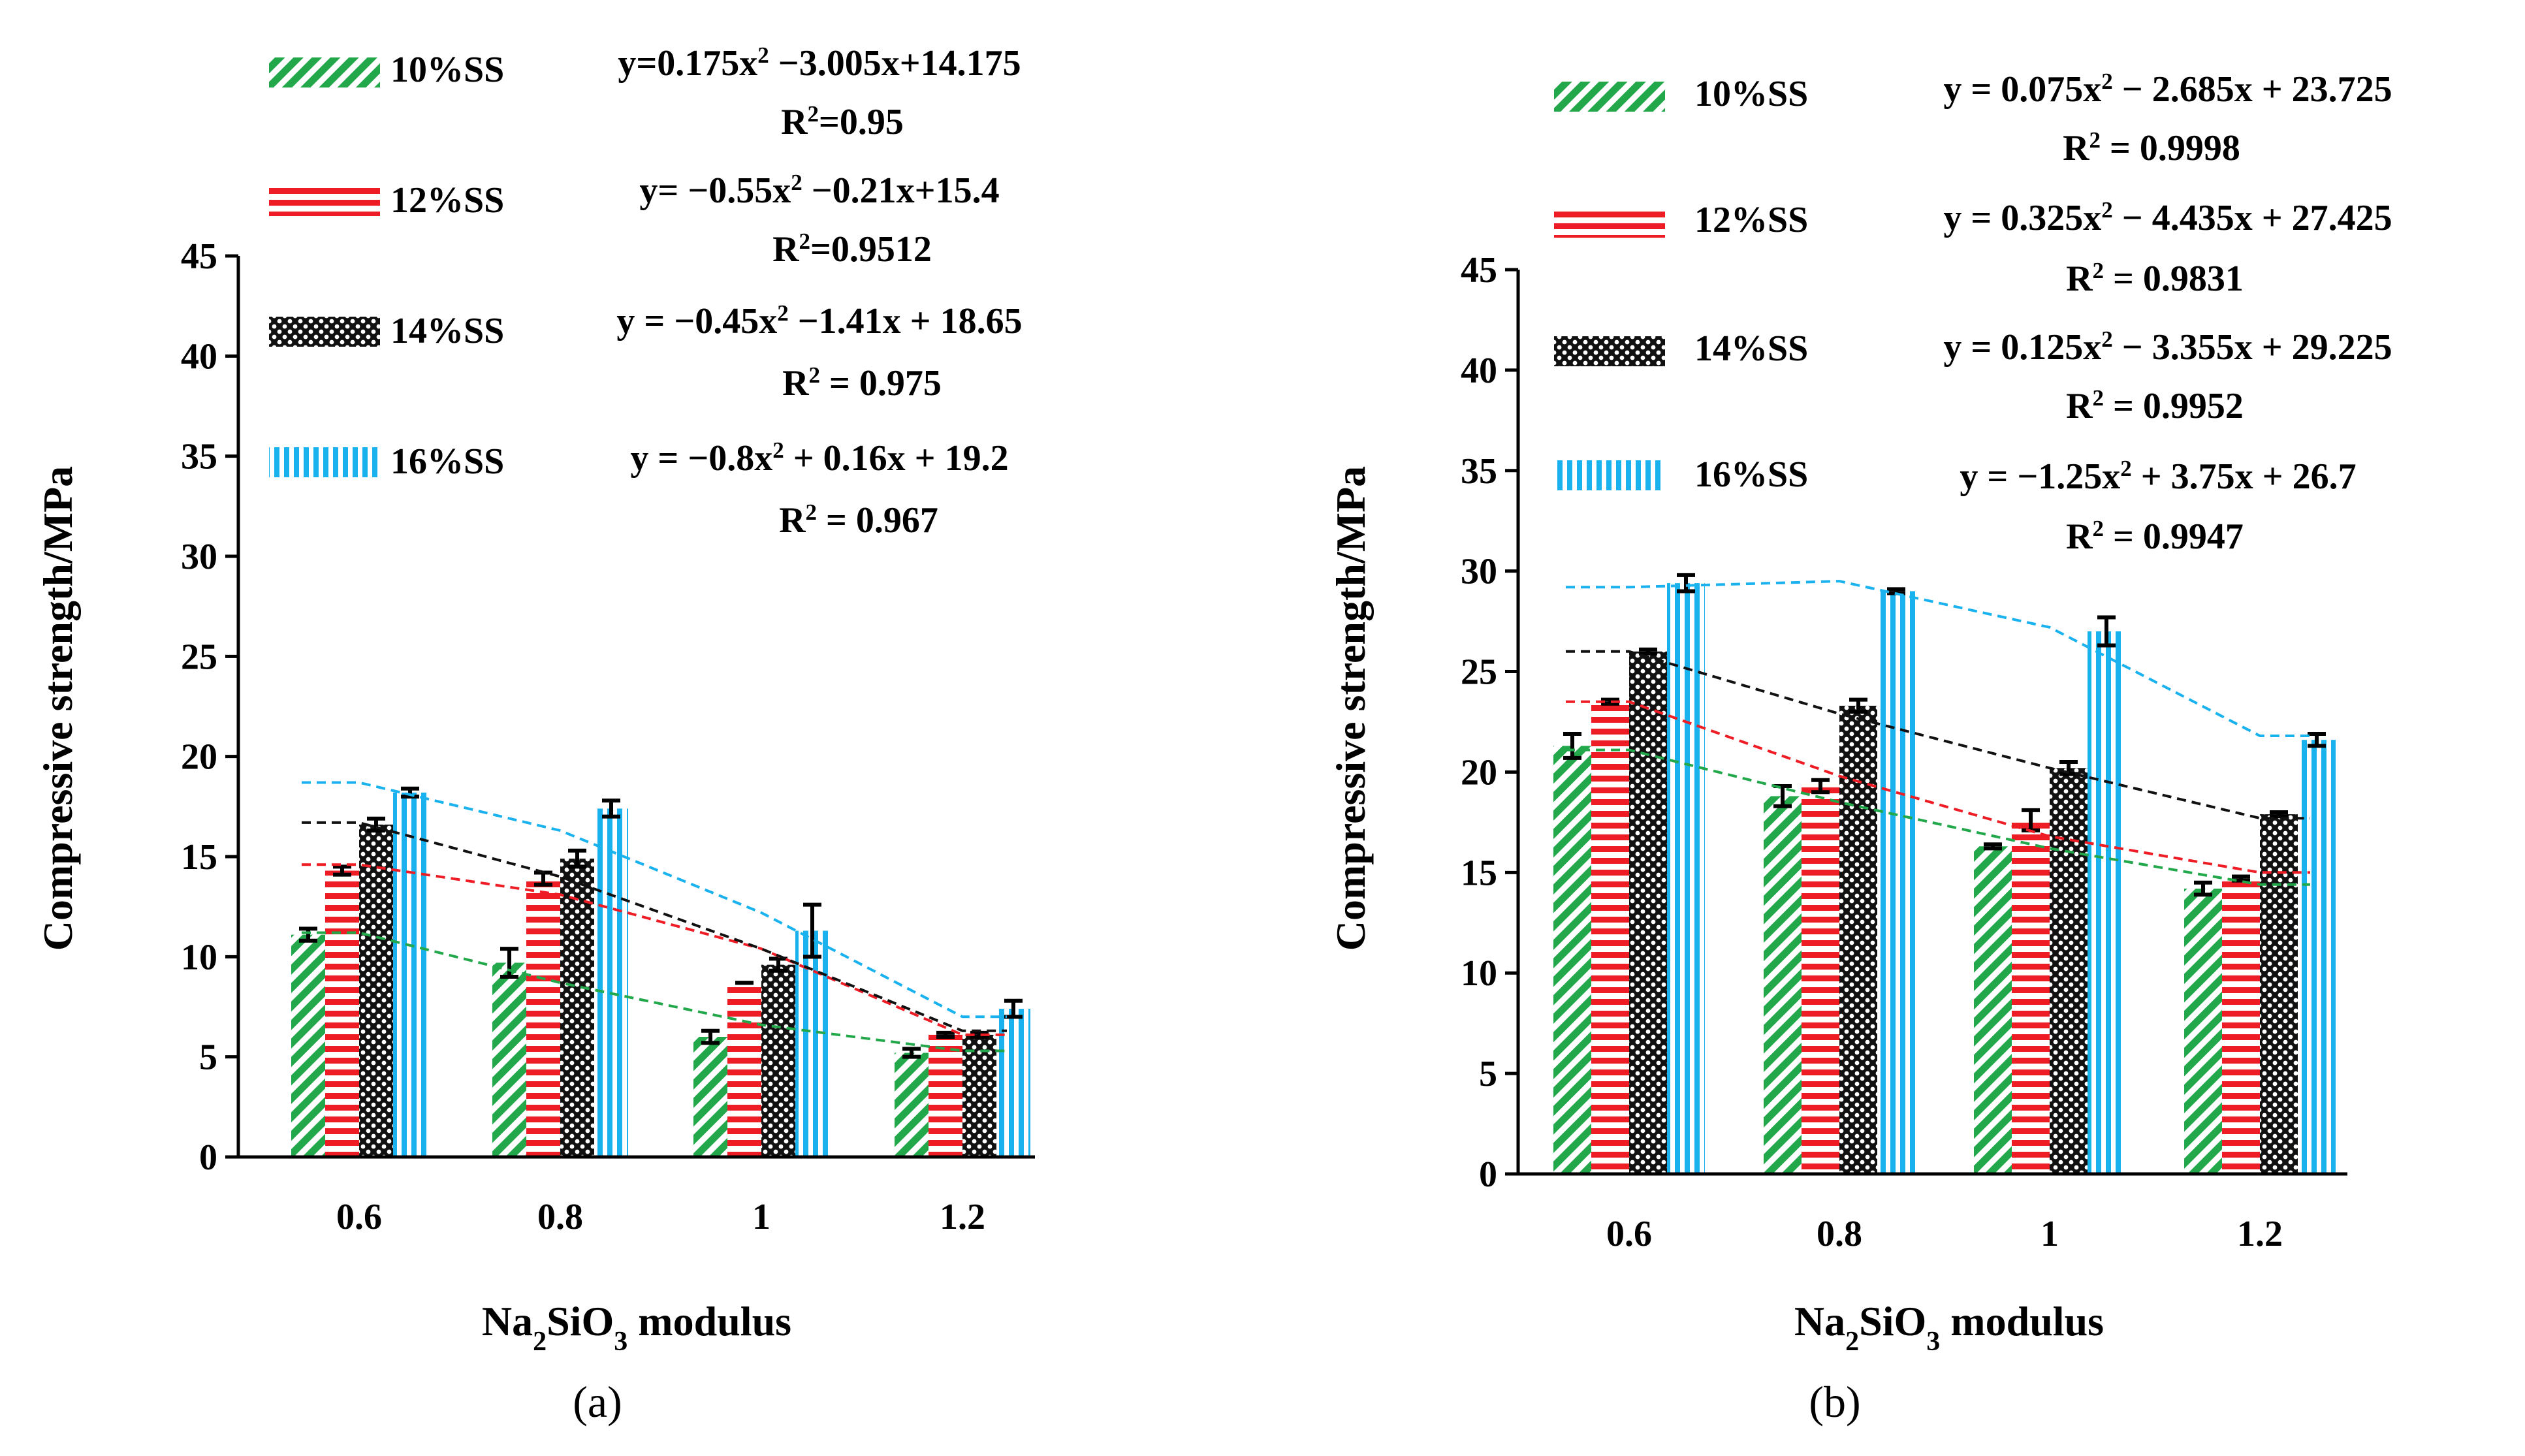 The height and width of the screenshot is (1456, 2525). Describe the element at coordinates (1479, 772) in the screenshot. I see `y-tick-label: 20` at that location.